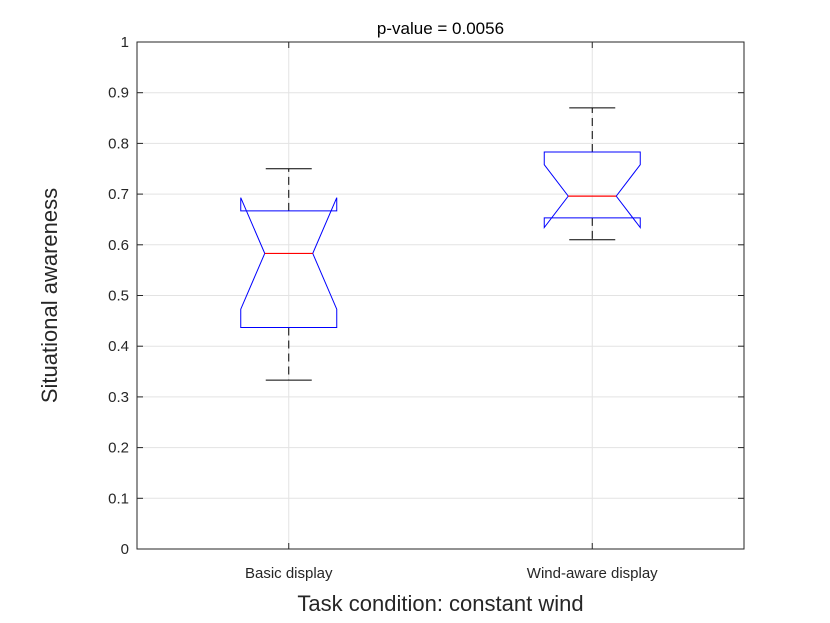  I want to click on y-axis-label: Situational awareness, so click(49, 295).